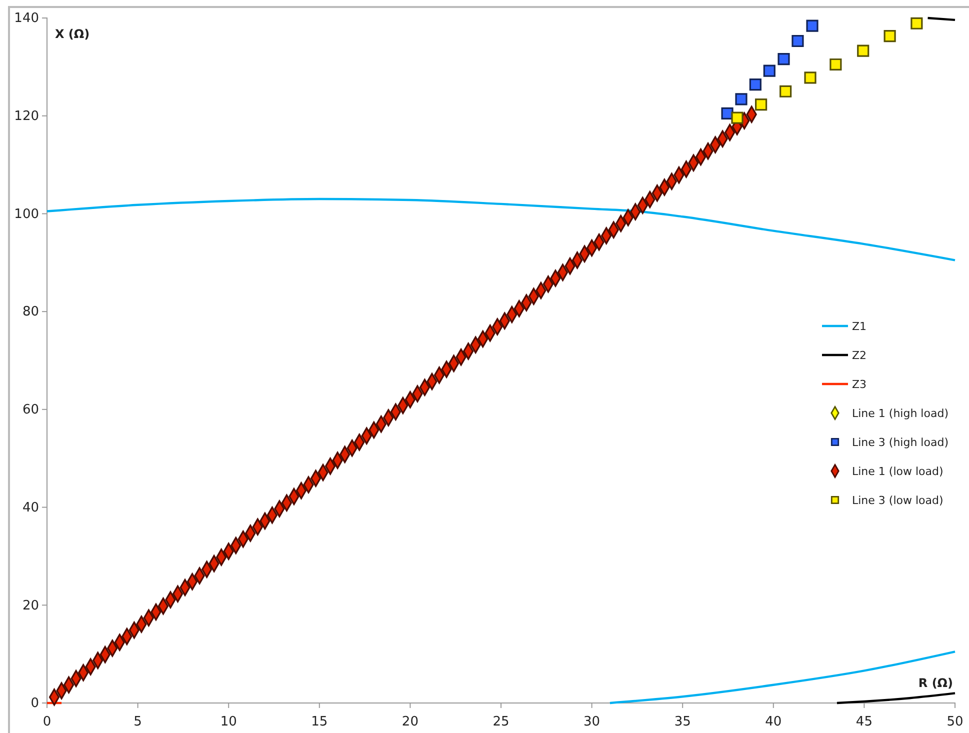 The width and height of the screenshot is (969, 733). I want to click on y-tick-label: 60, so click(30, 410).